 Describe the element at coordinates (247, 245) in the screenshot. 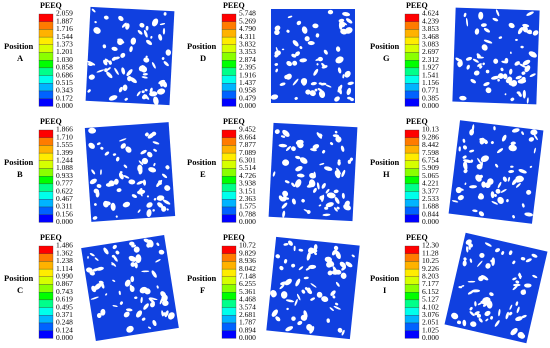

I see `legend-label: 10.72` at that location.